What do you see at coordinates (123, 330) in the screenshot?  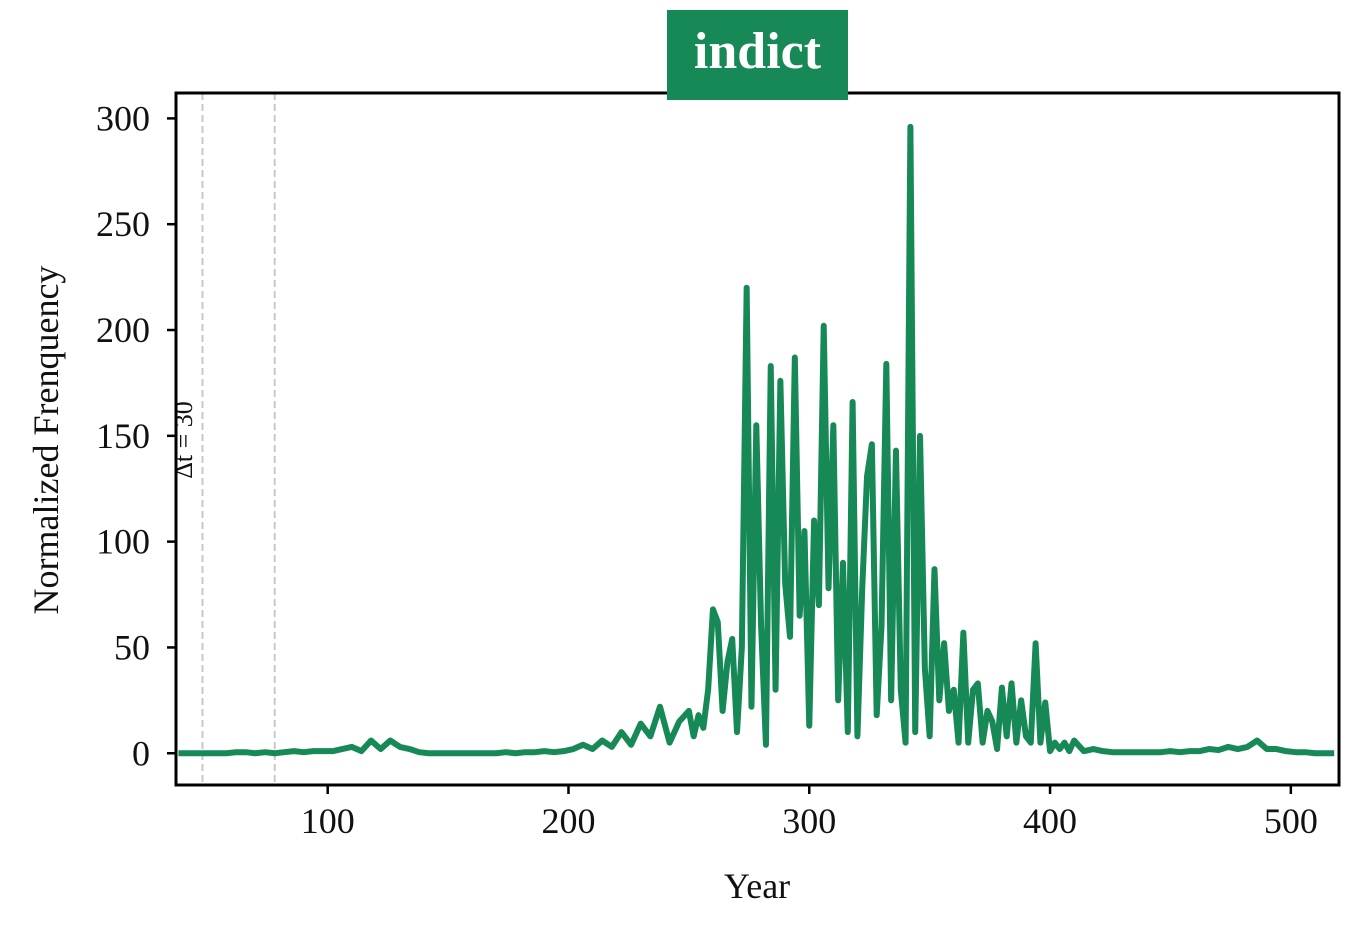 I see `y-tick-label: 200` at bounding box center [123, 330].